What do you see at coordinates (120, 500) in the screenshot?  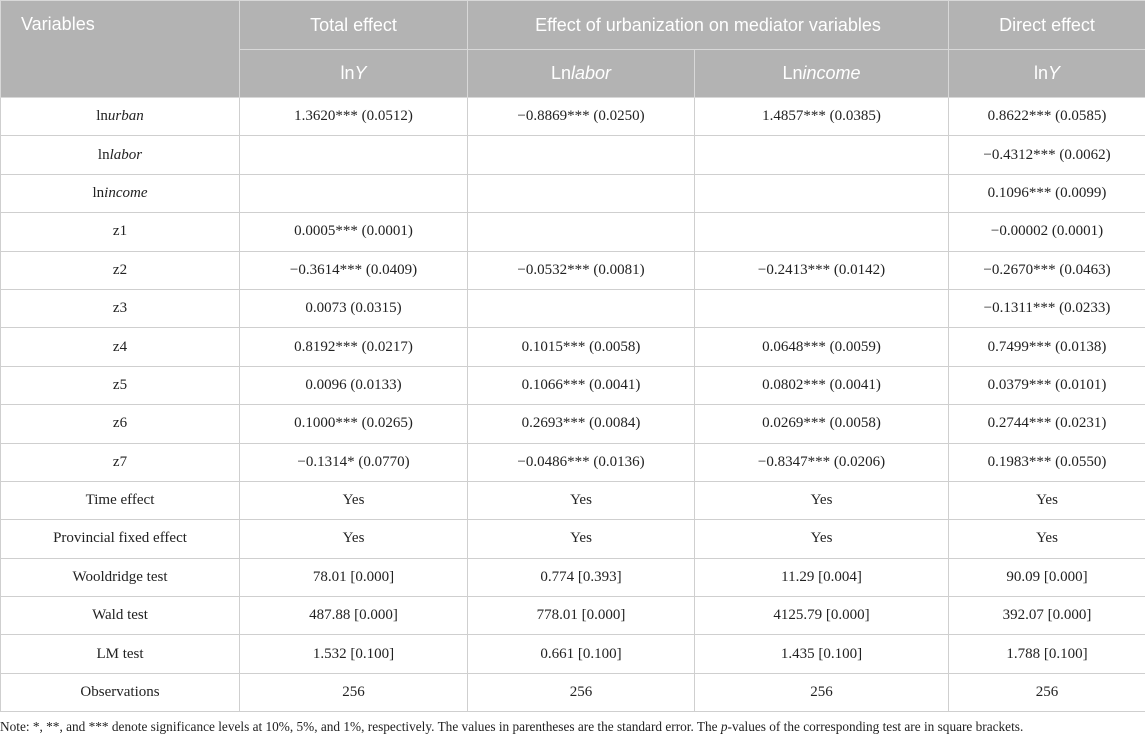 I see `row-variable: Time effect` at bounding box center [120, 500].